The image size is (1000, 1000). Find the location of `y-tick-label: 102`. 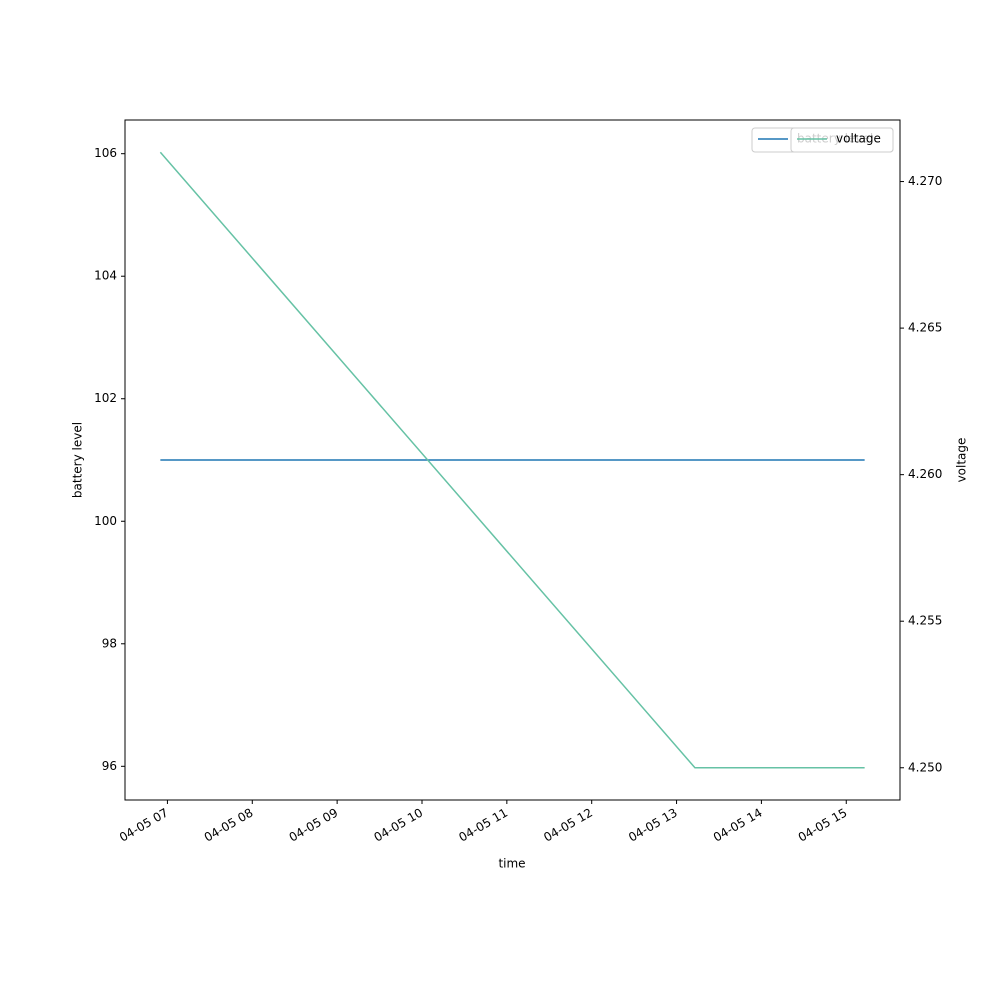

y-tick-label: 102 is located at coordinates (105, 398).